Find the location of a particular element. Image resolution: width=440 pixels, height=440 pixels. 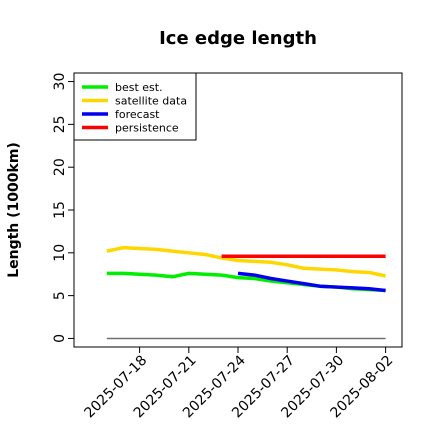

y-tick-label: 0 is located at coordinates (60, 338).